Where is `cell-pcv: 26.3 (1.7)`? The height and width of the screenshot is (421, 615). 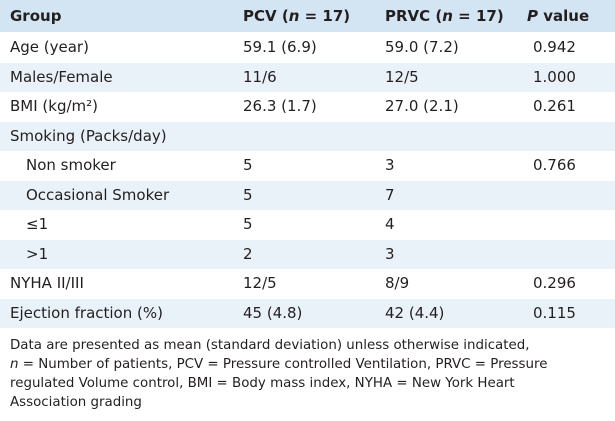 cell-pcv: 26.3 (1.7) is located at coordinates (280, 106).